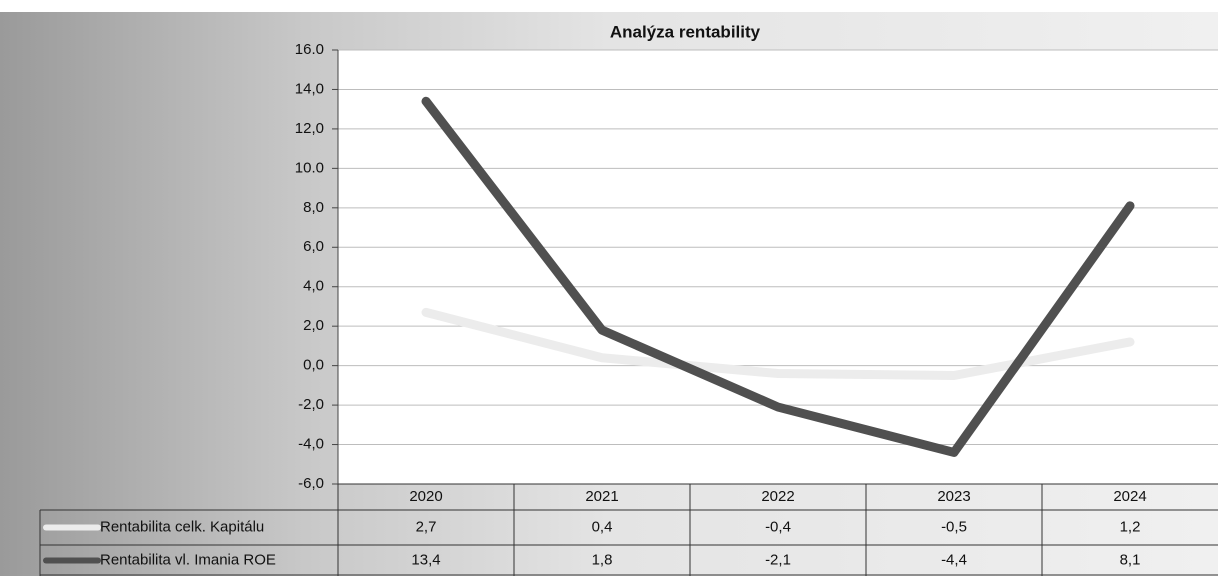 This screenshot has height=576, width=1218. Describe the element at coordinates (778, 559) in the screenshot. I see `table-value: -2,1` at that location.